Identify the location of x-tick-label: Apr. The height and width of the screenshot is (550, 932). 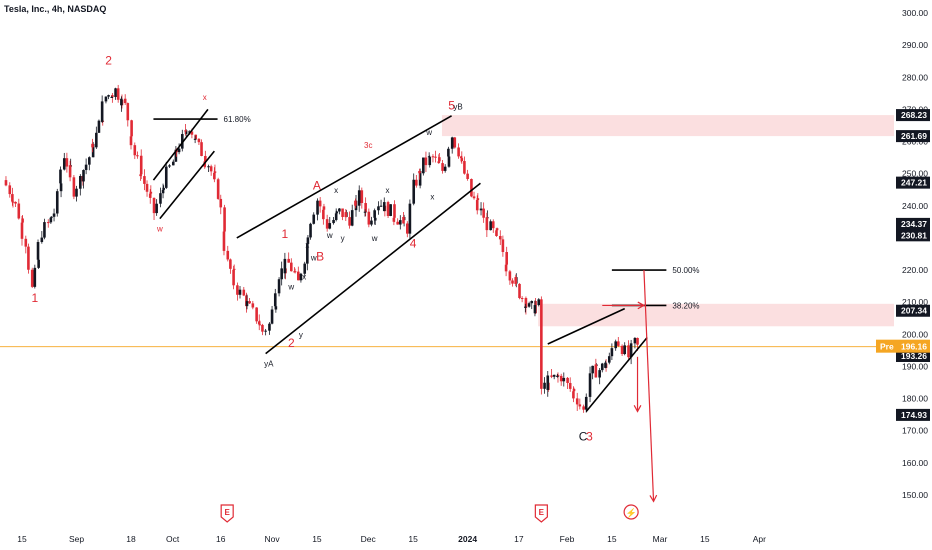
(759, 539).